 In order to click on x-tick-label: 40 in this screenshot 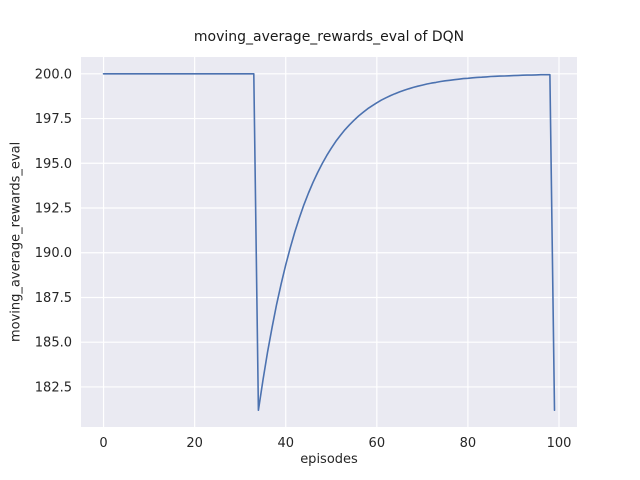, I will do `click(285, 443)`.